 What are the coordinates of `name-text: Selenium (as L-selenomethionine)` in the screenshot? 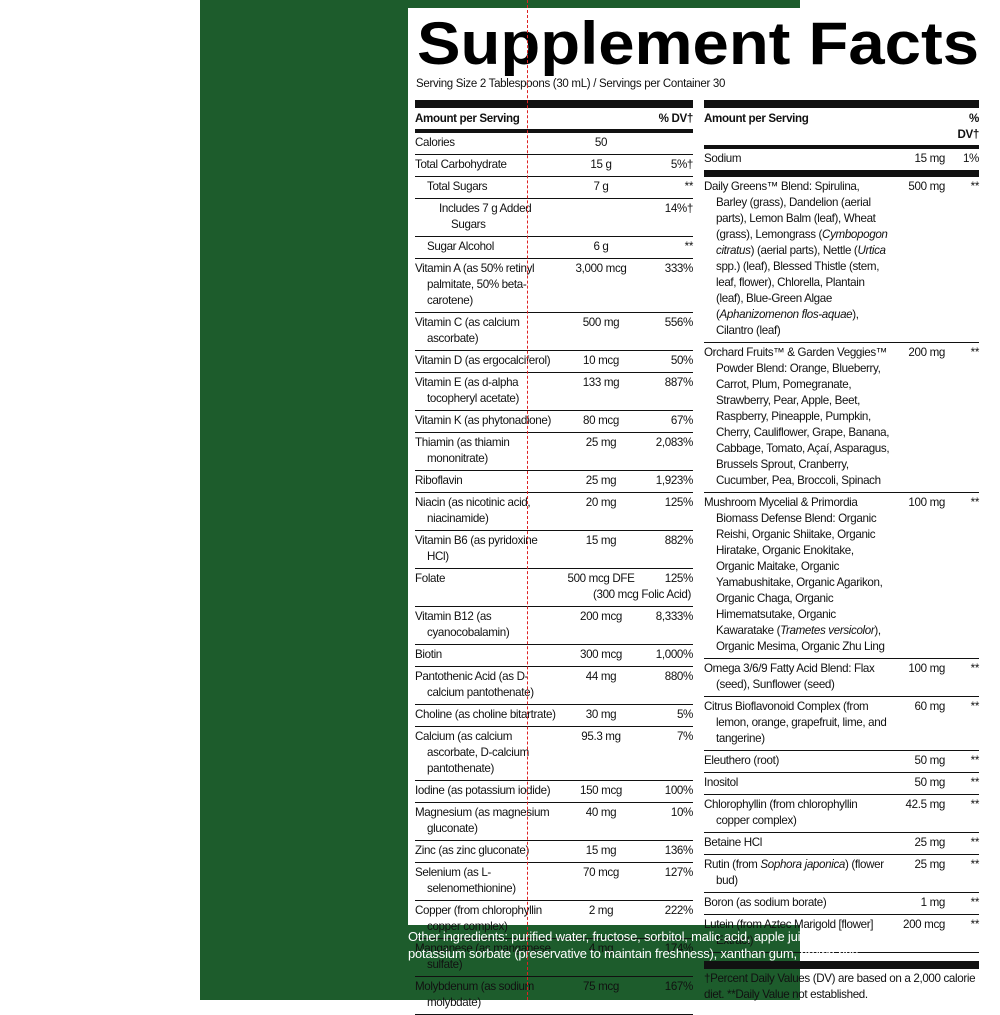 It's located at (465, 880).